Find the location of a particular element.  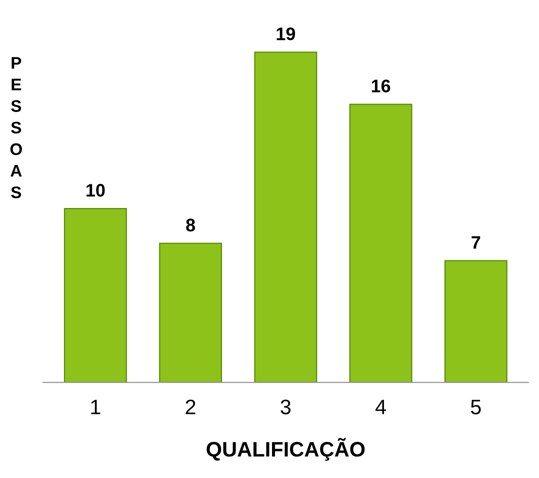

x-tick-label: 3 is located at coordinates (285, 407).